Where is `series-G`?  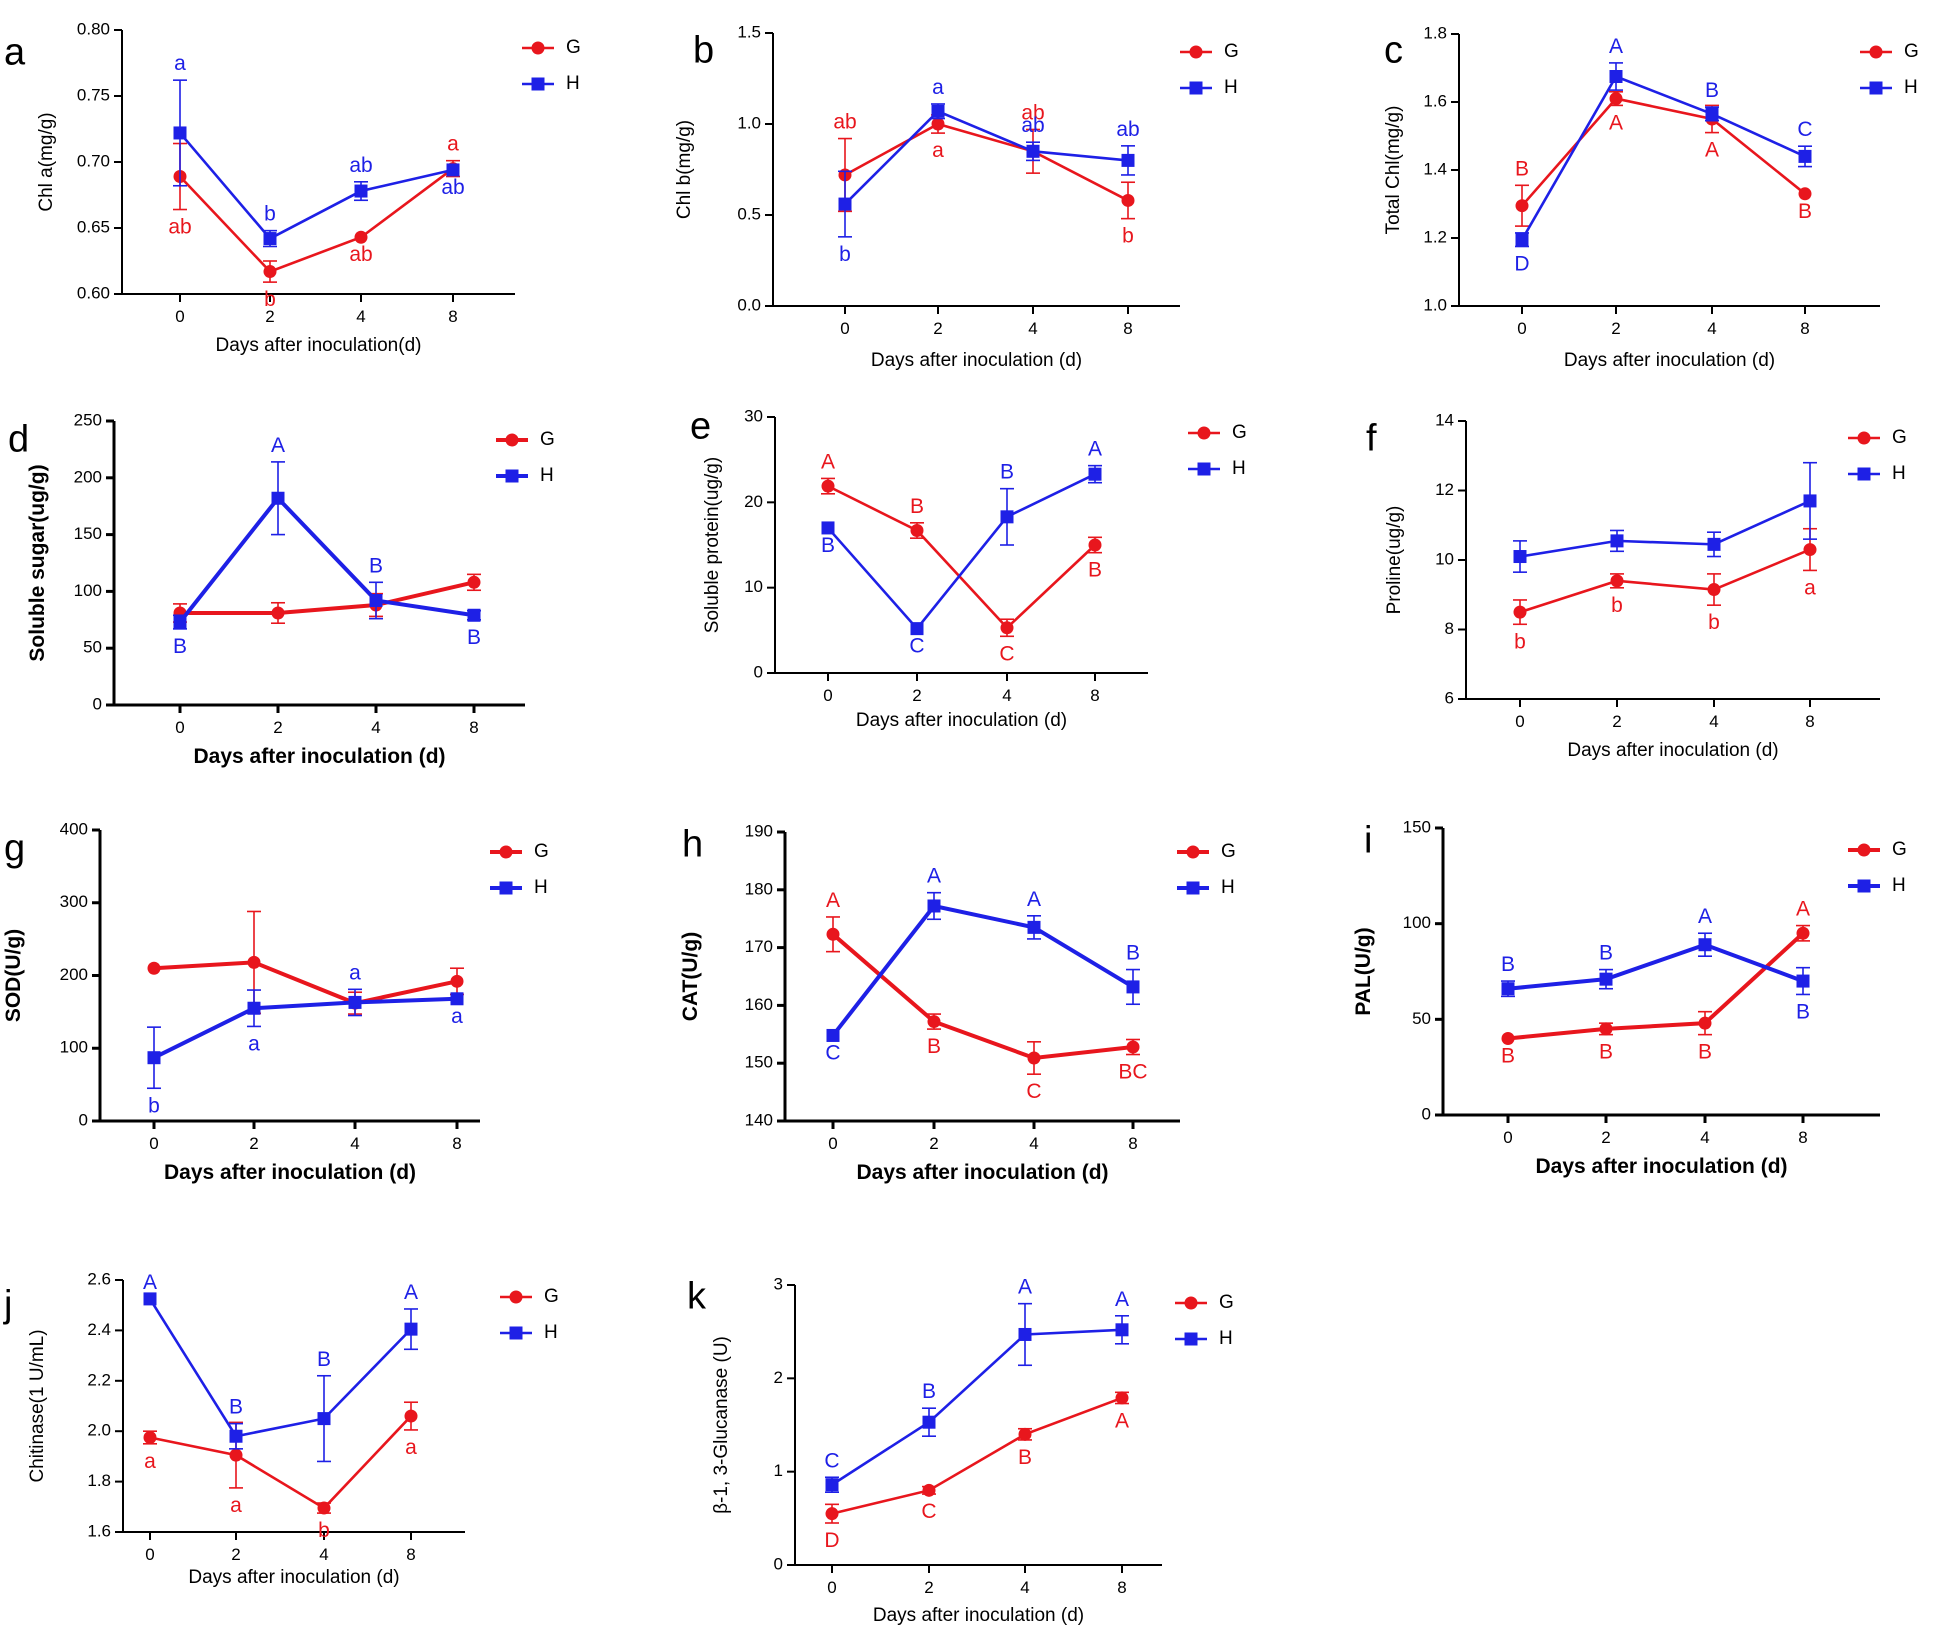 series-G is located at coordinates (327, 599).